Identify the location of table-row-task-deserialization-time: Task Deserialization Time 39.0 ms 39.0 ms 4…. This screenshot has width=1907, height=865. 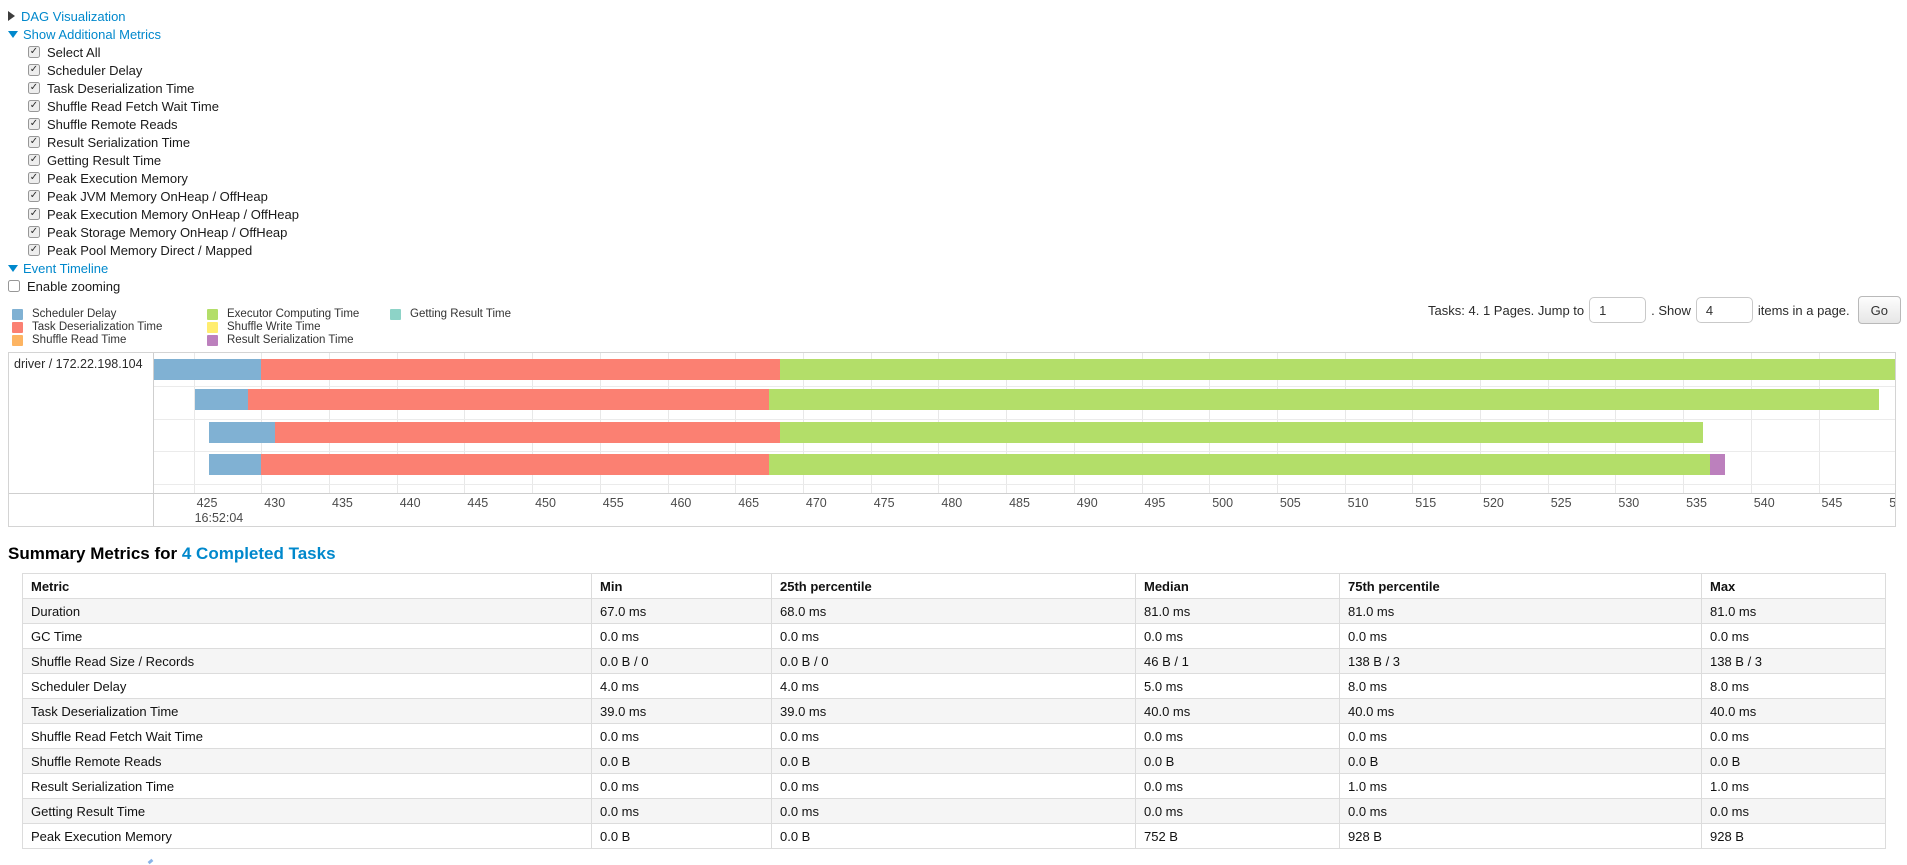
(954, 711).